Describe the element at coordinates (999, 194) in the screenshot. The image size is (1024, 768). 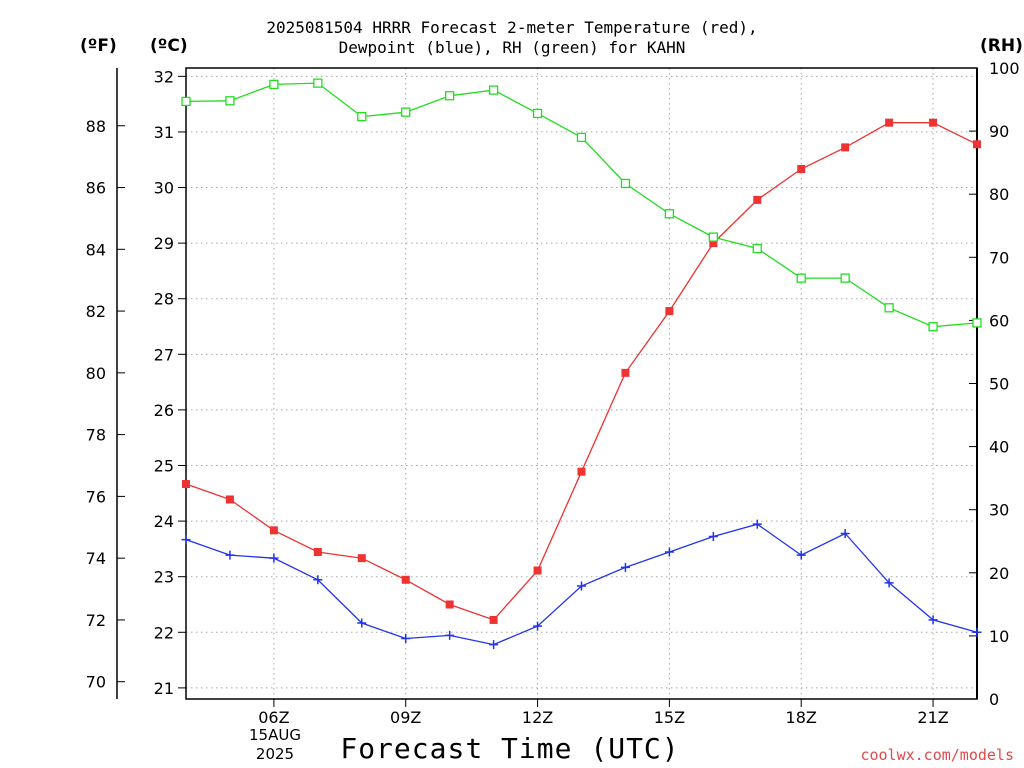
I see `rh-tick-label: 80` at that location.